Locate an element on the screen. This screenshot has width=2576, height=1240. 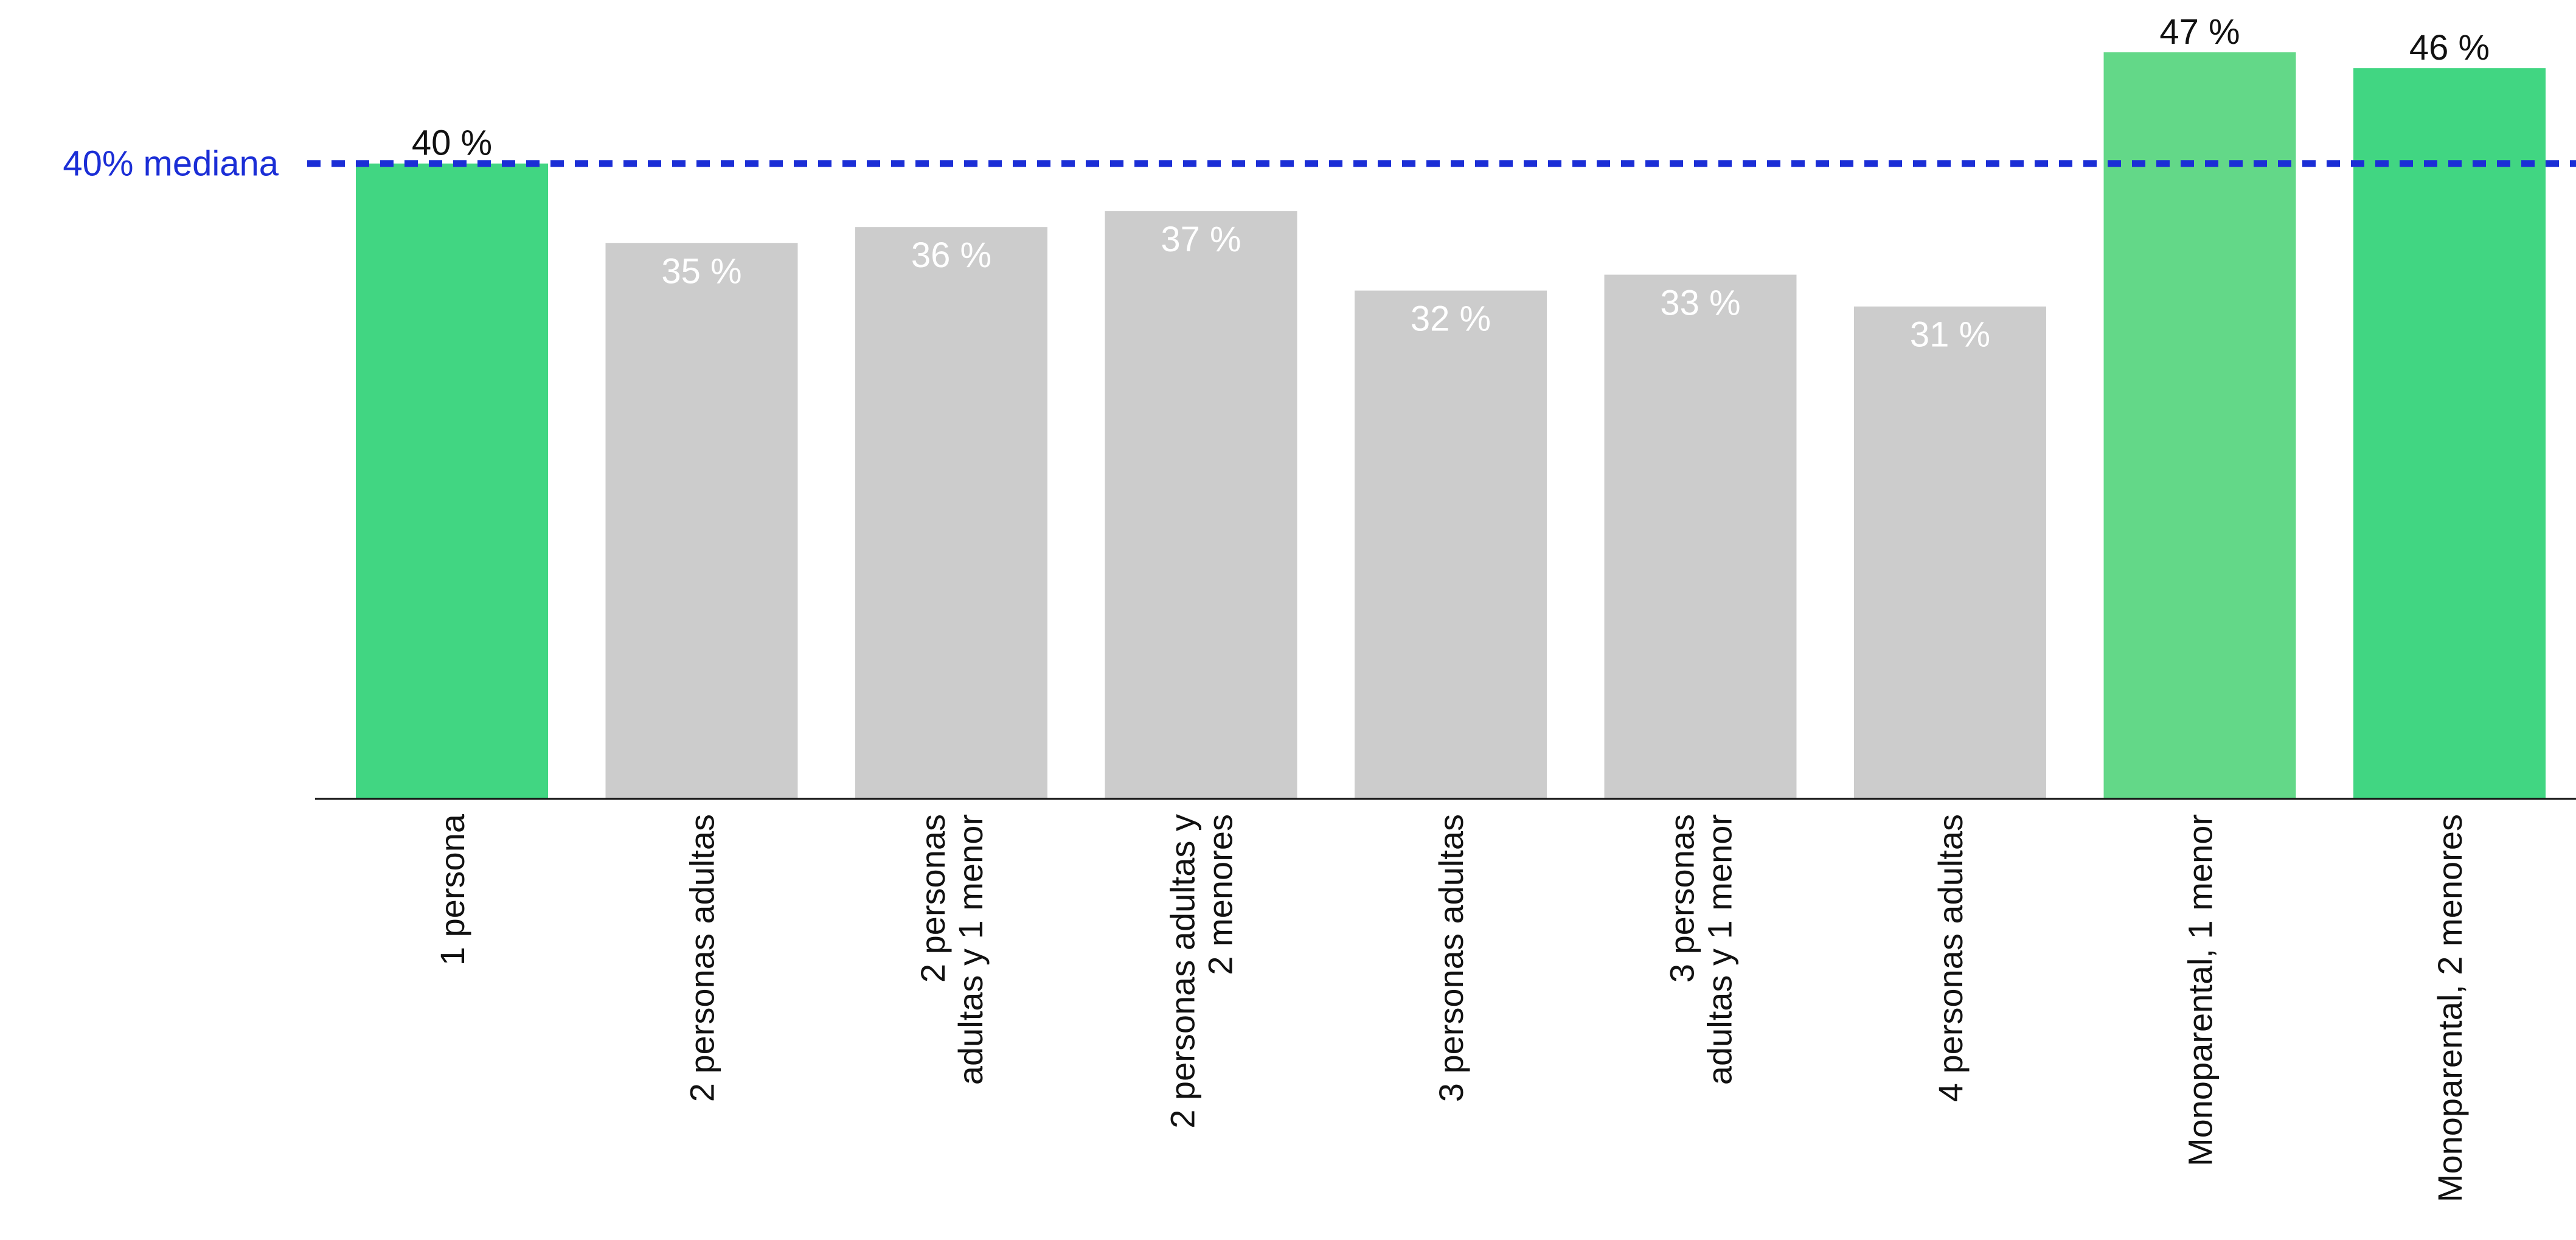
category-label: 2 personasadultas y 1 menor is located at coordinates (952, 949).